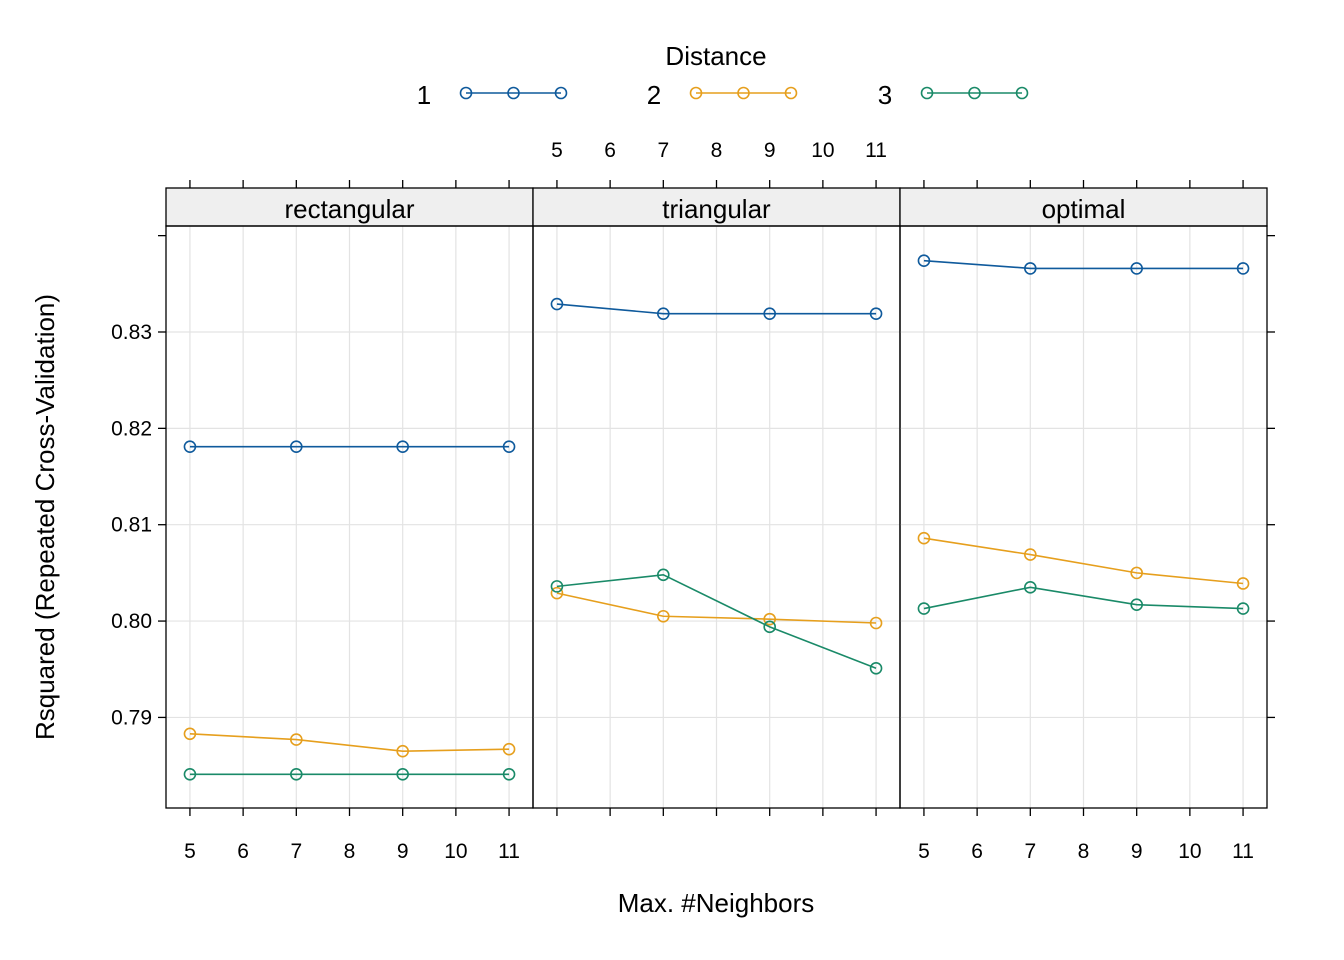  I want to click on x-tick-label-top: 8, so click(717, 150).